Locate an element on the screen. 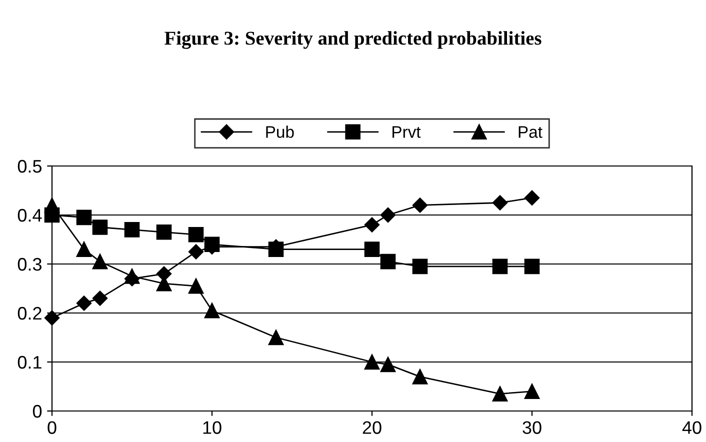 The width and height of the screenshot is (706, 442). y-tick-label: 0.5 is located at coordinates (30, 166).